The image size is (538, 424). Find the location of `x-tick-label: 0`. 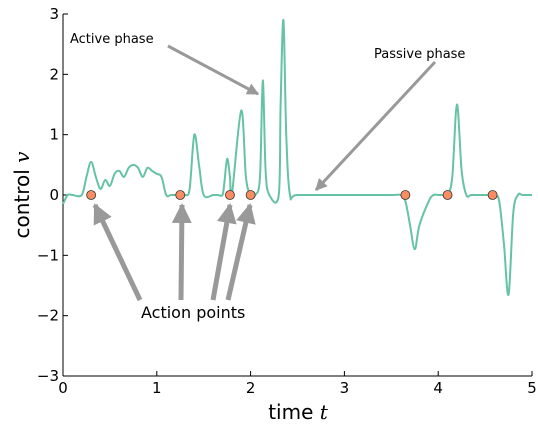

x-tick-label: 0 is located at coordinates (63, 388).